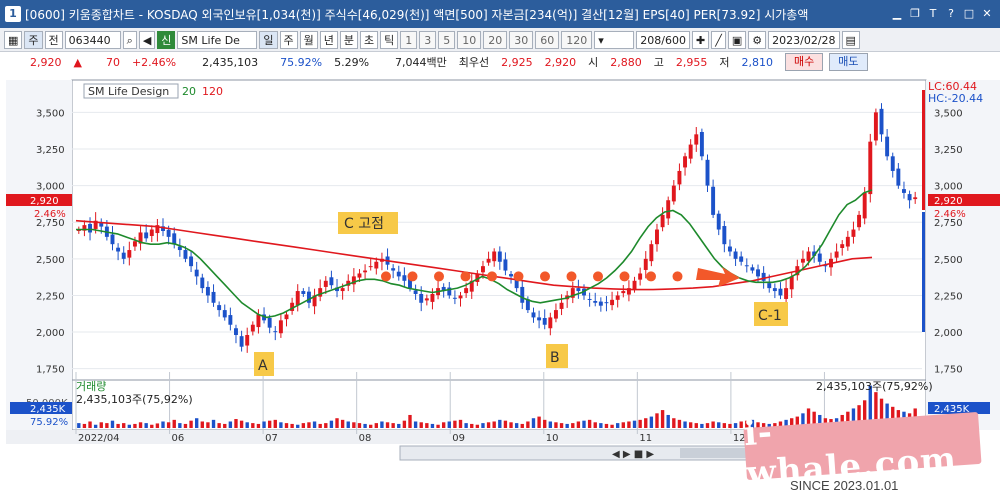 The image size is (1000, 503). Describe the element at coordinates (915, 13) in the screenshot. I see `restore-icon: ❐` at that location.